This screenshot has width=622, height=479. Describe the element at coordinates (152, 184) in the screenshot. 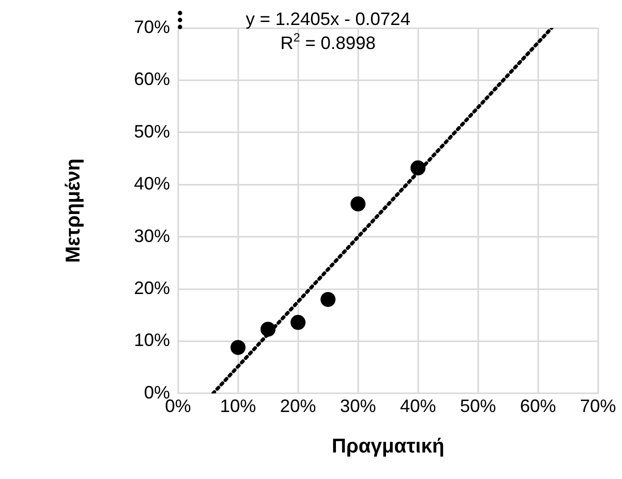

I see `y-tick-label: 40%` at that location.